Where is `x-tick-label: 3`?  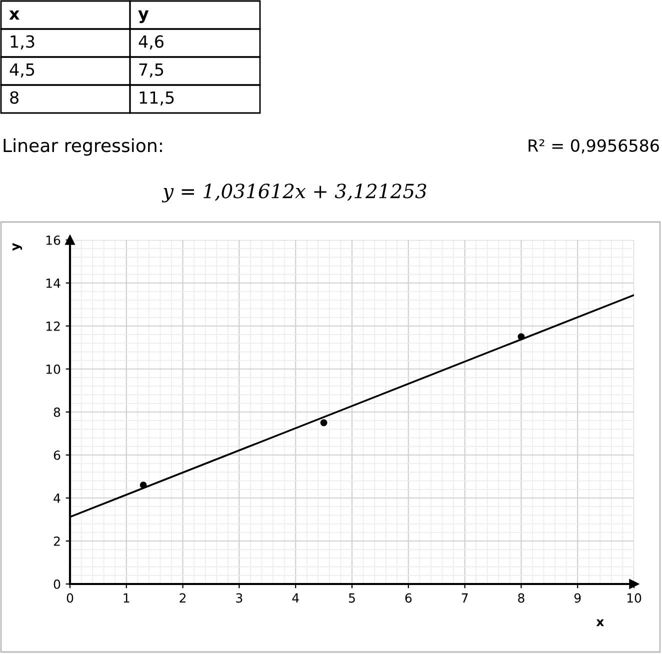 x-tick-label: 3 is located at coordinates (239, 598).